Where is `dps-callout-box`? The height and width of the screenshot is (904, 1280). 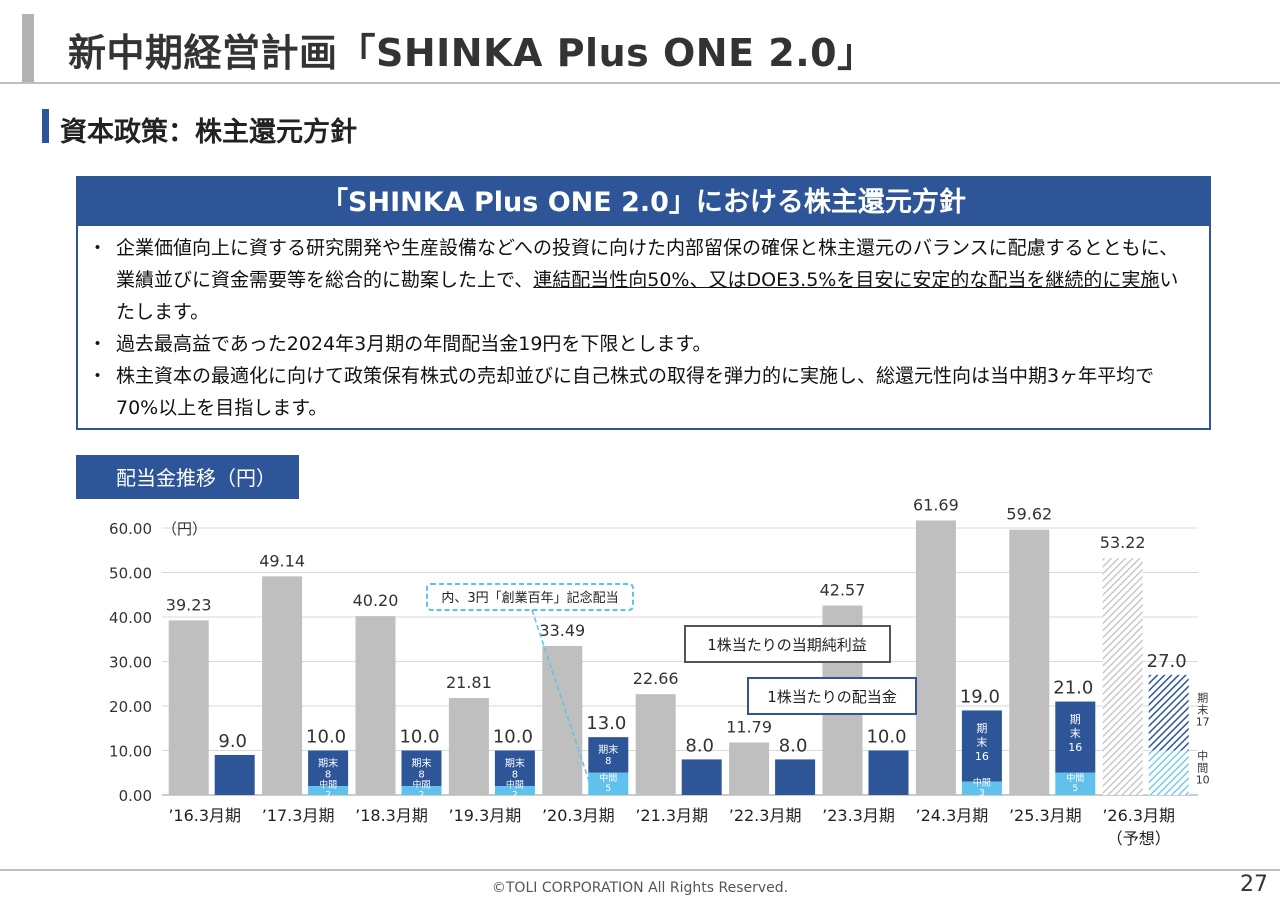 dps-callout-box is located at coordinates (832, 696).